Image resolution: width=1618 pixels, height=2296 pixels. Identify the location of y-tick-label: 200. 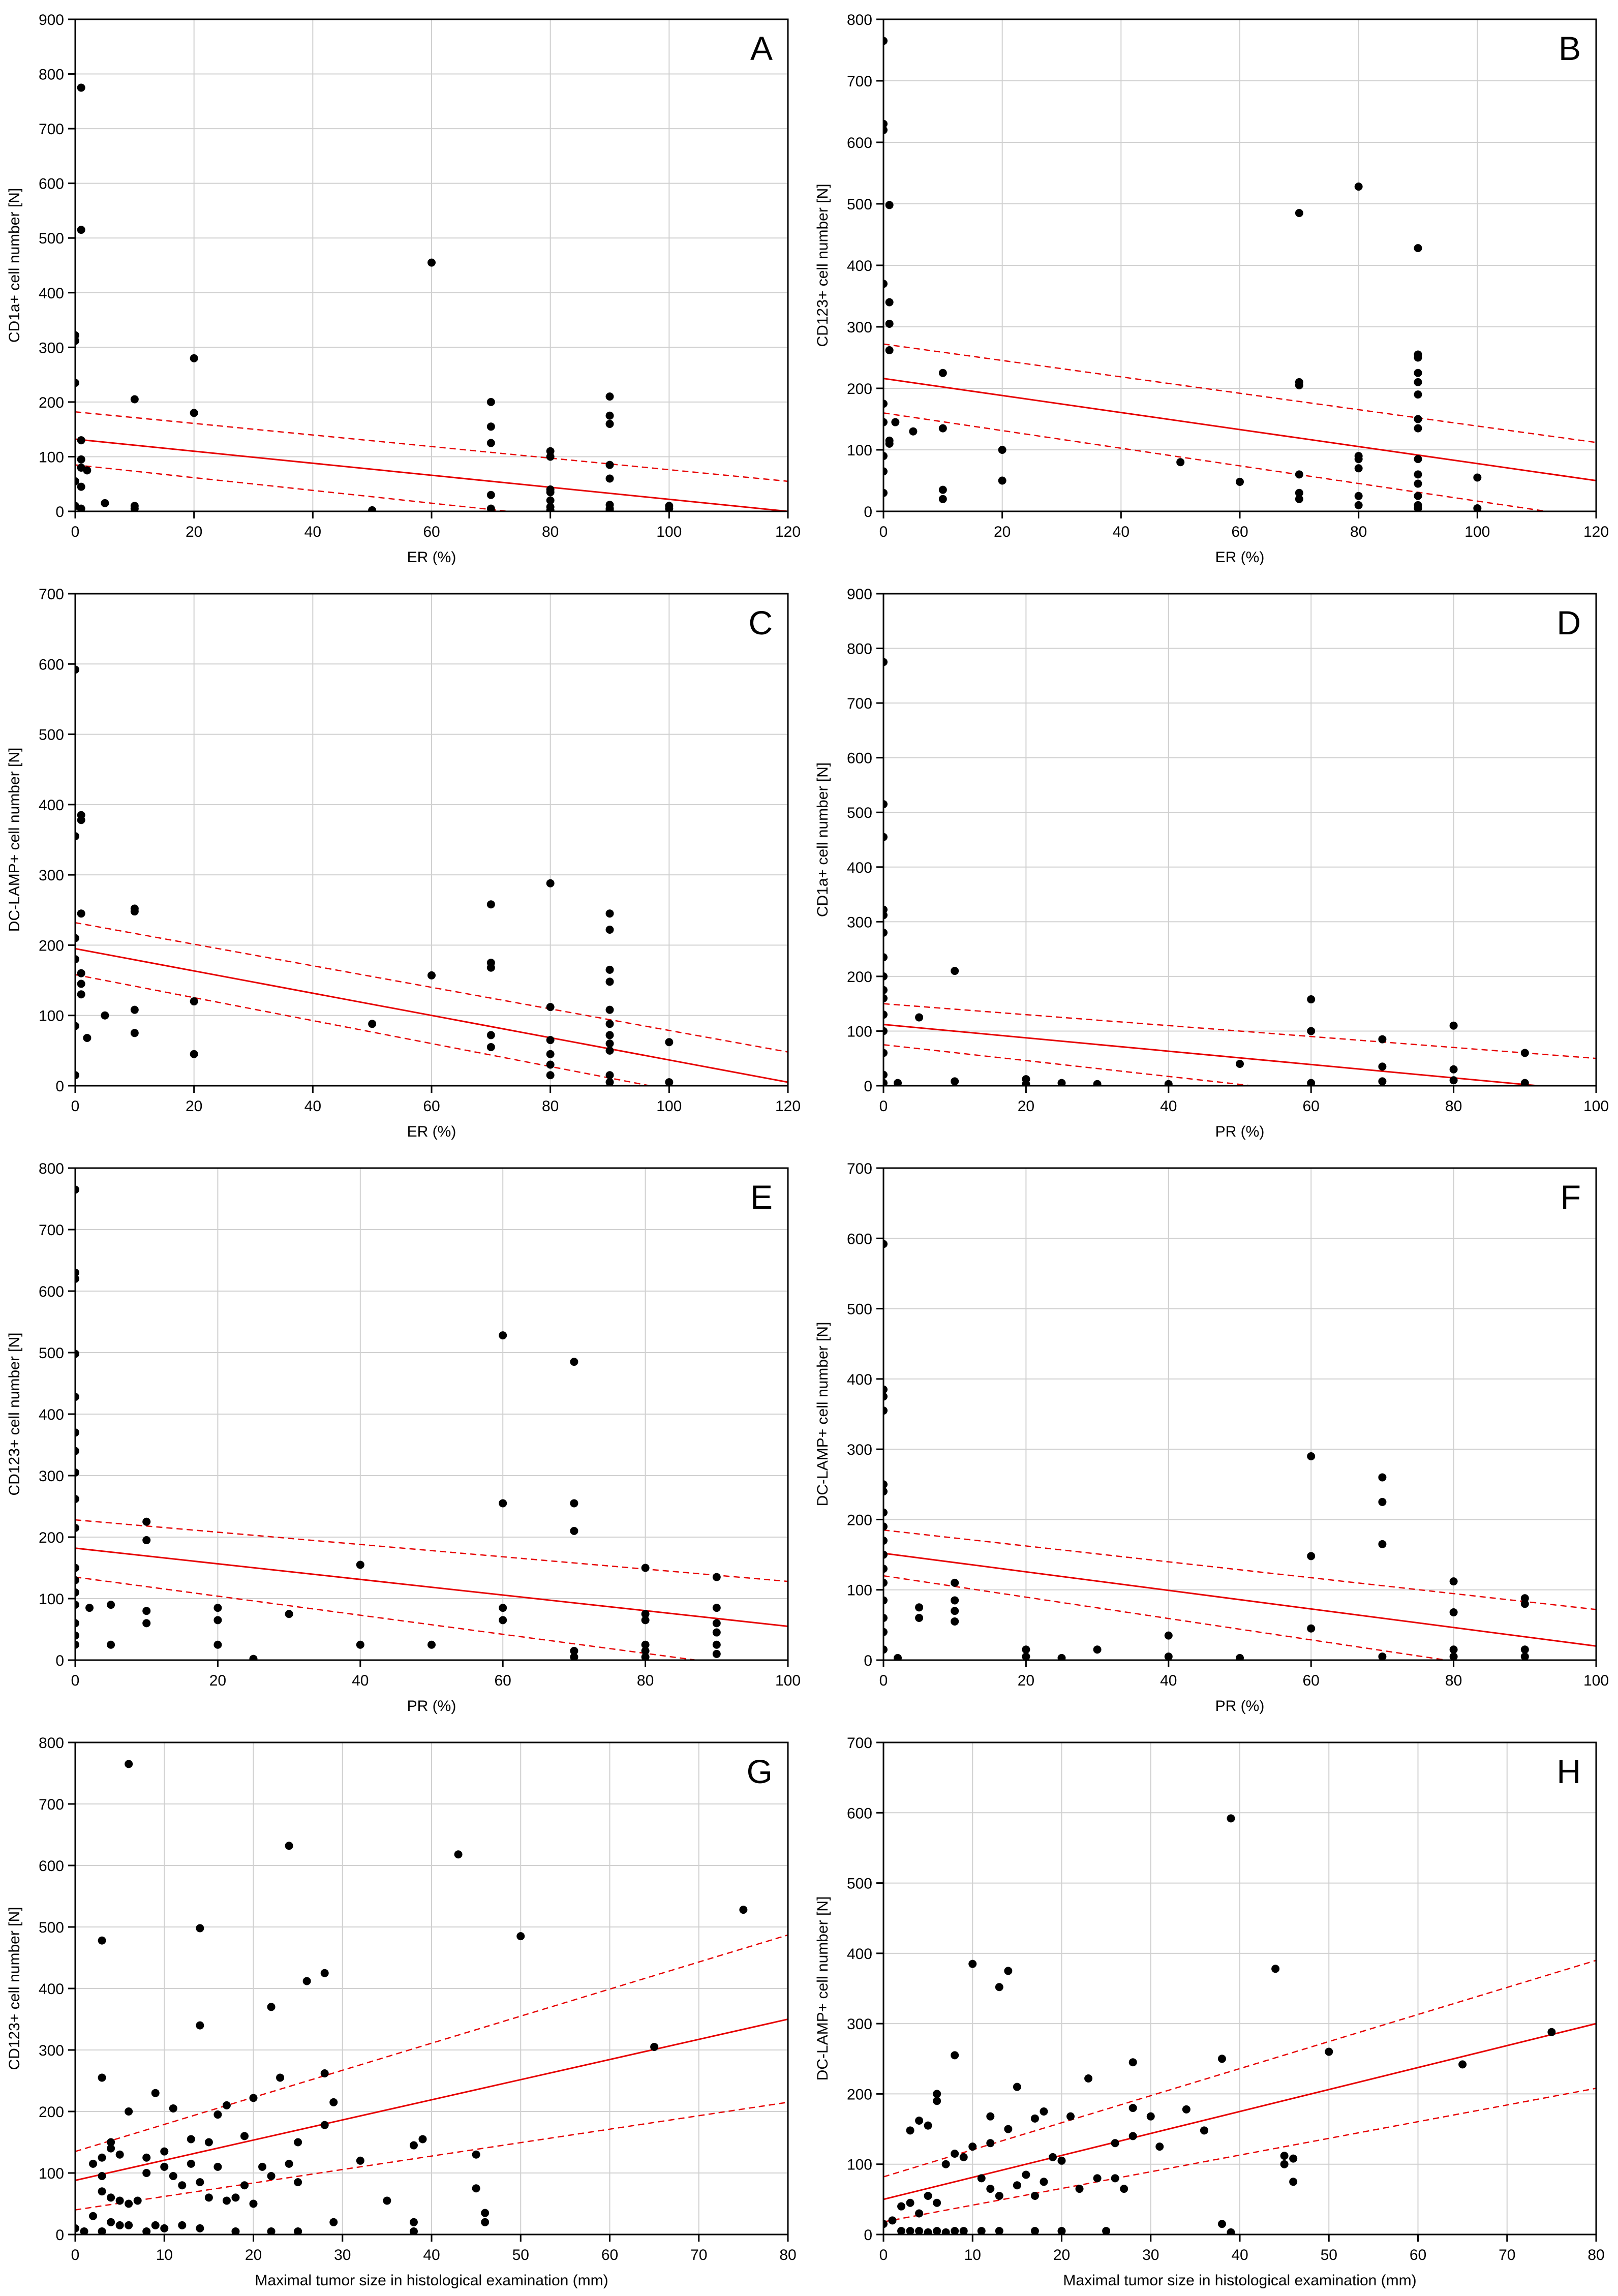
(51, 2112).